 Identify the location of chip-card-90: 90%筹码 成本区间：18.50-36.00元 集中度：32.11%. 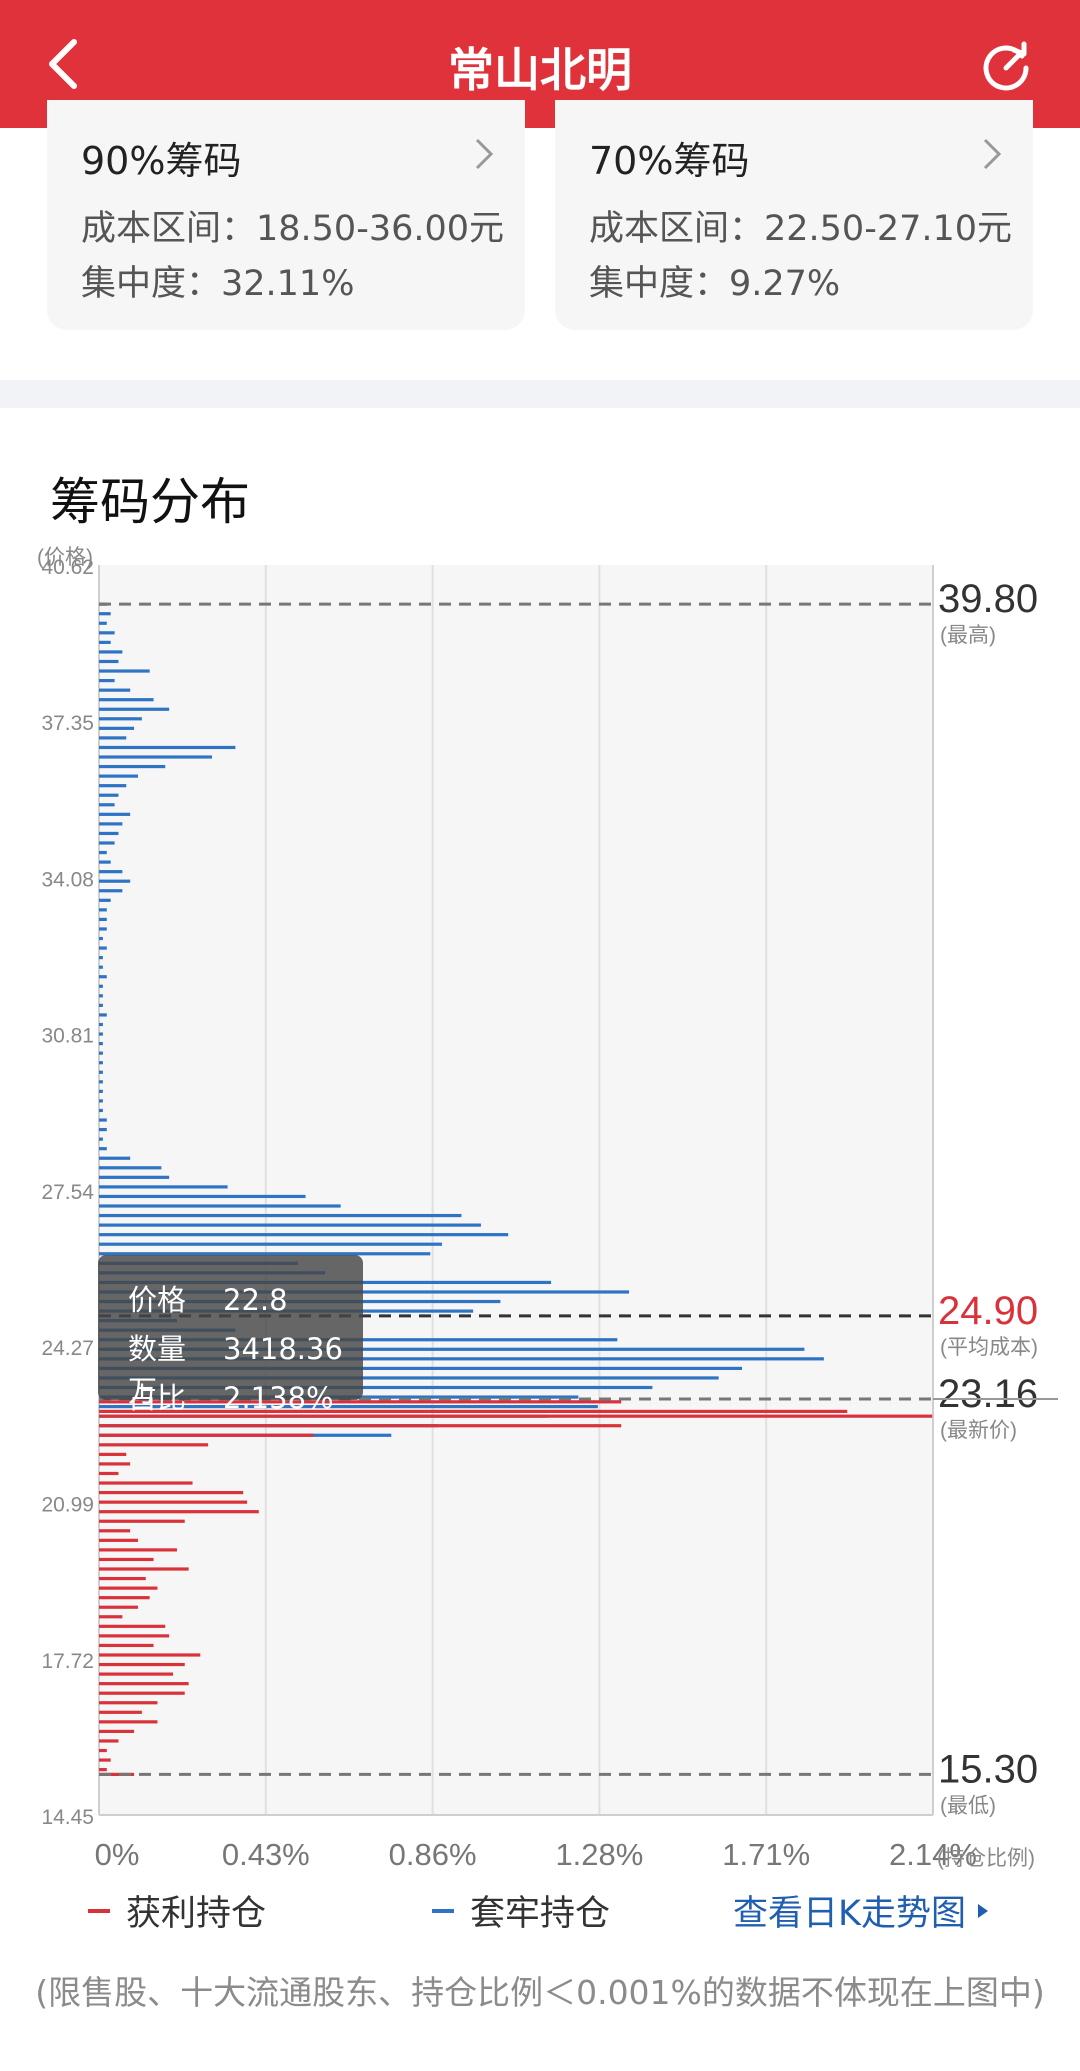
(286, 215).